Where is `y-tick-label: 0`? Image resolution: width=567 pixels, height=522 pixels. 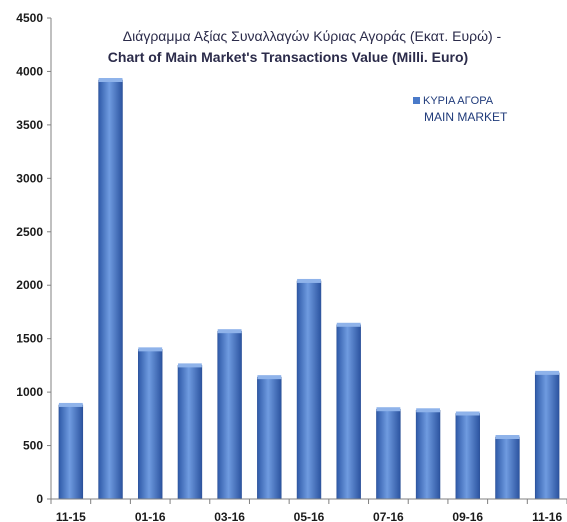 y-tick-label: 0 is located at coordinates (39, 499).